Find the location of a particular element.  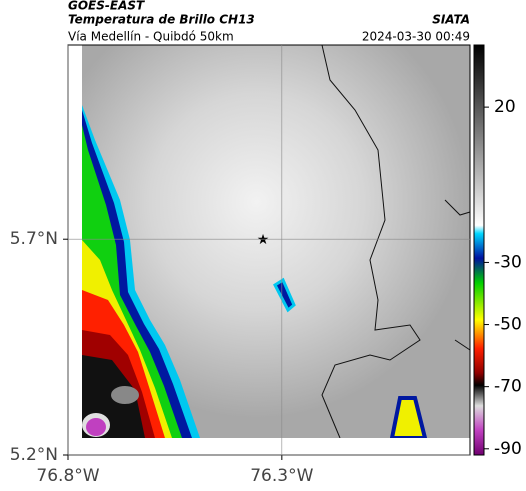

x-tick-label: 76.8°W is located at coordinates (67, 476).